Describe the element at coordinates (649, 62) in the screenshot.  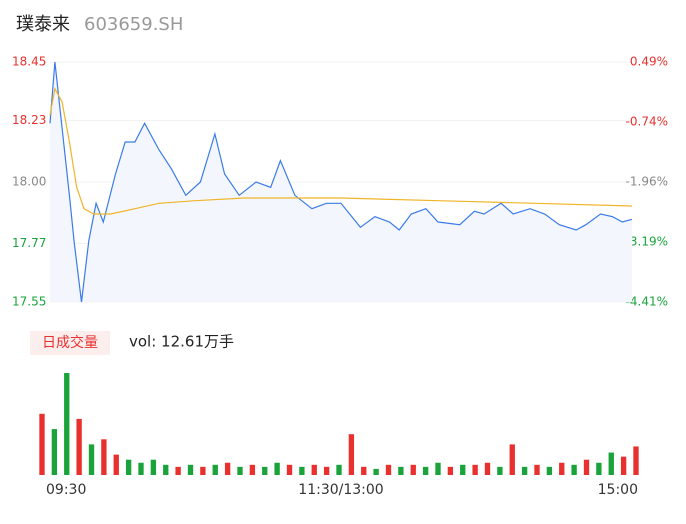
I see `y2-tick-label: 0.49%` at that location.